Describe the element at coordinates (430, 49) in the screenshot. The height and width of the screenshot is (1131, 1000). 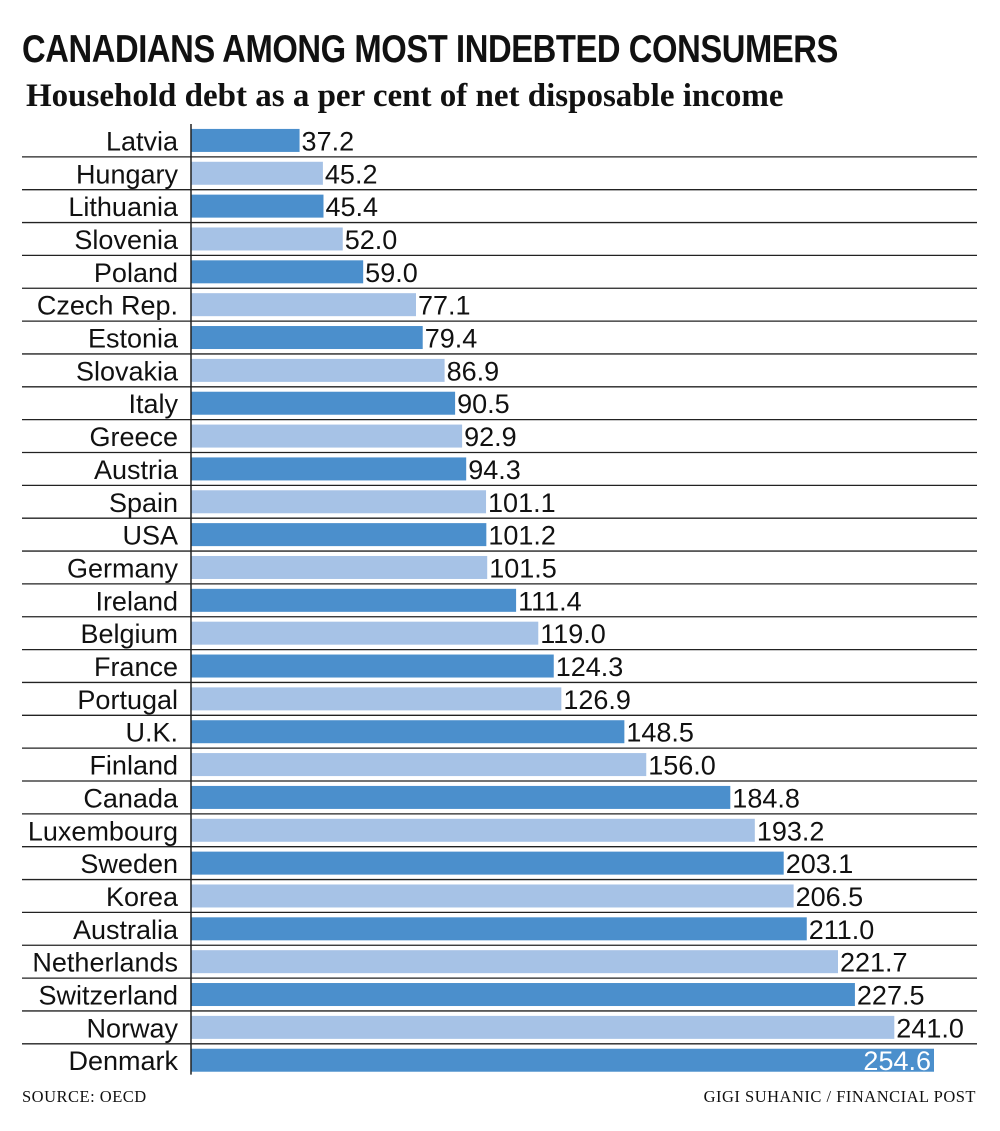
I see `chart-title: CANADIANS AMONG MOST INDEBTED CONSUMERS` at that location.